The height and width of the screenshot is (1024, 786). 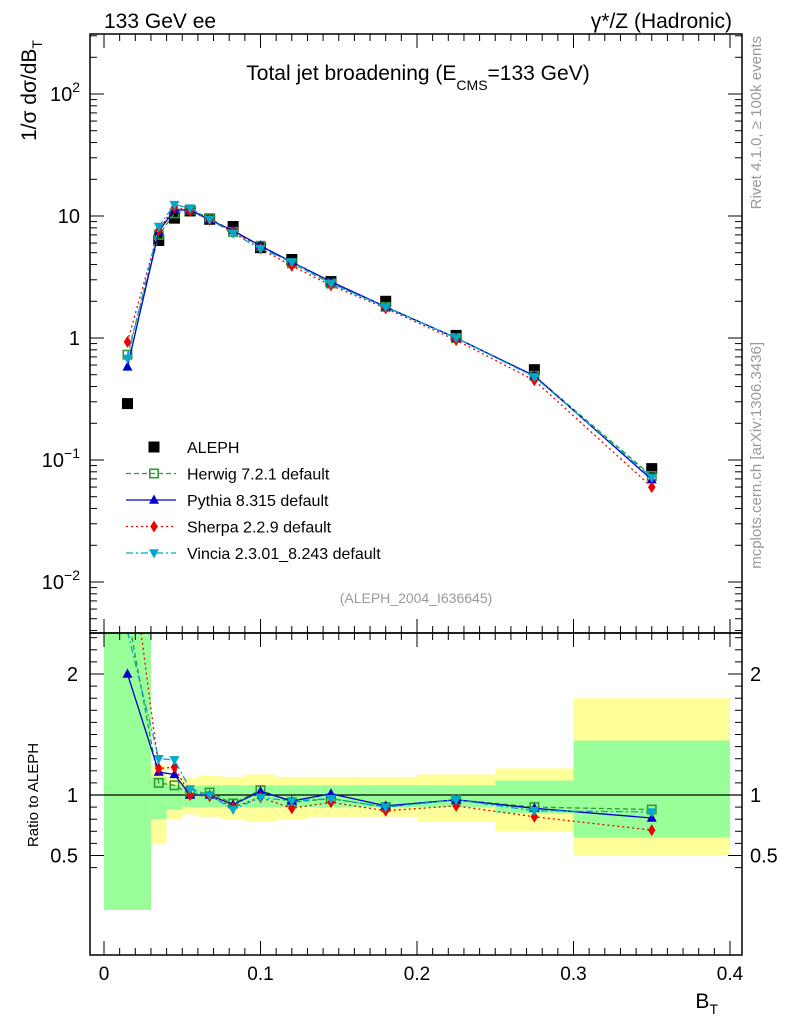 I want to click on y-tick-label: 10⁻², so click(x=61, y=580).